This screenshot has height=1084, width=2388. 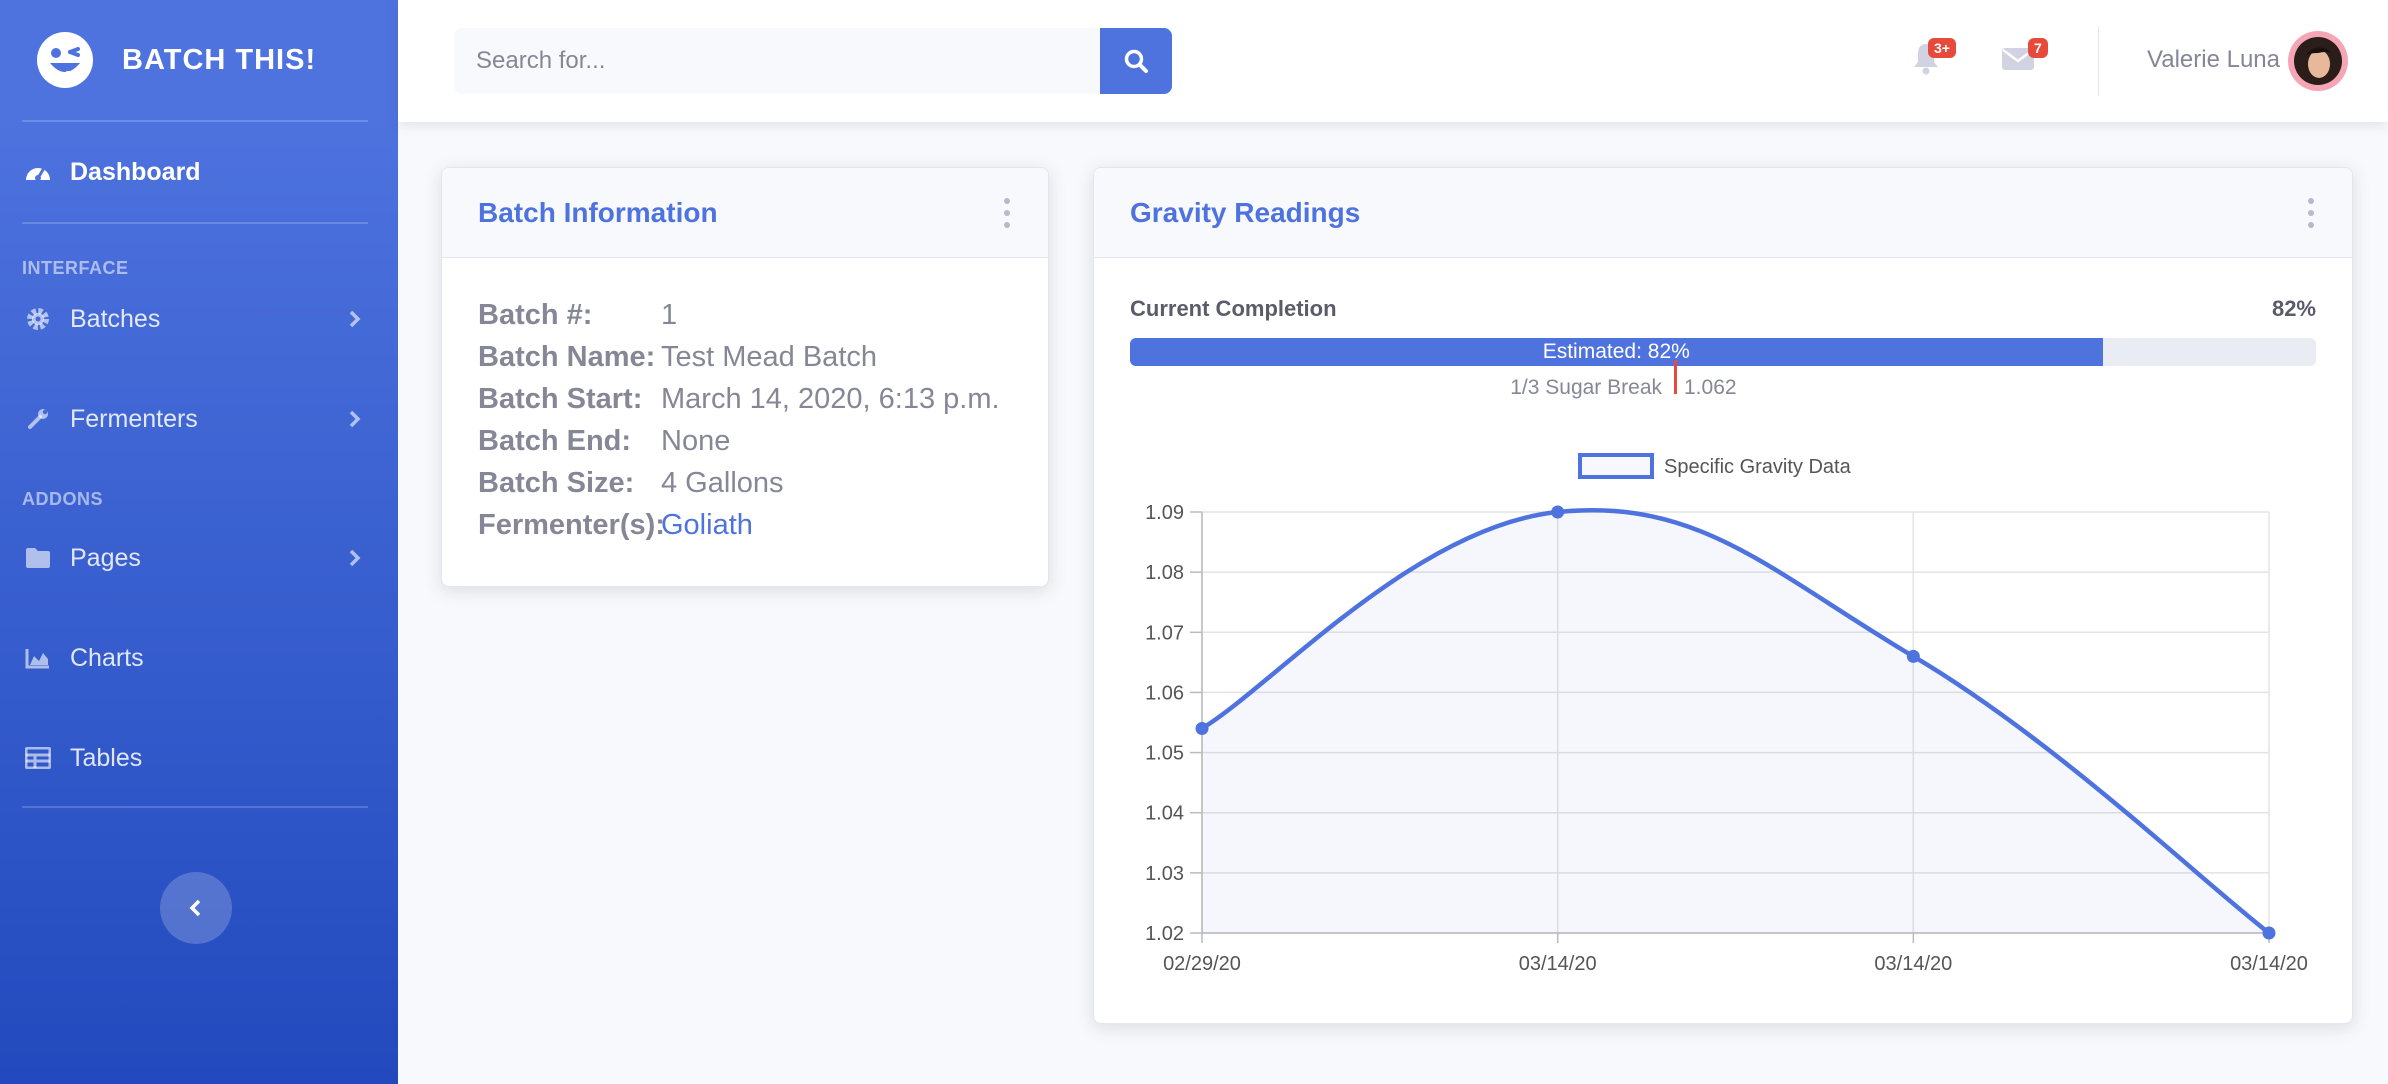 I want to click on sidebar-item-dashboard: Dashboard, so click(x=199, y=172).